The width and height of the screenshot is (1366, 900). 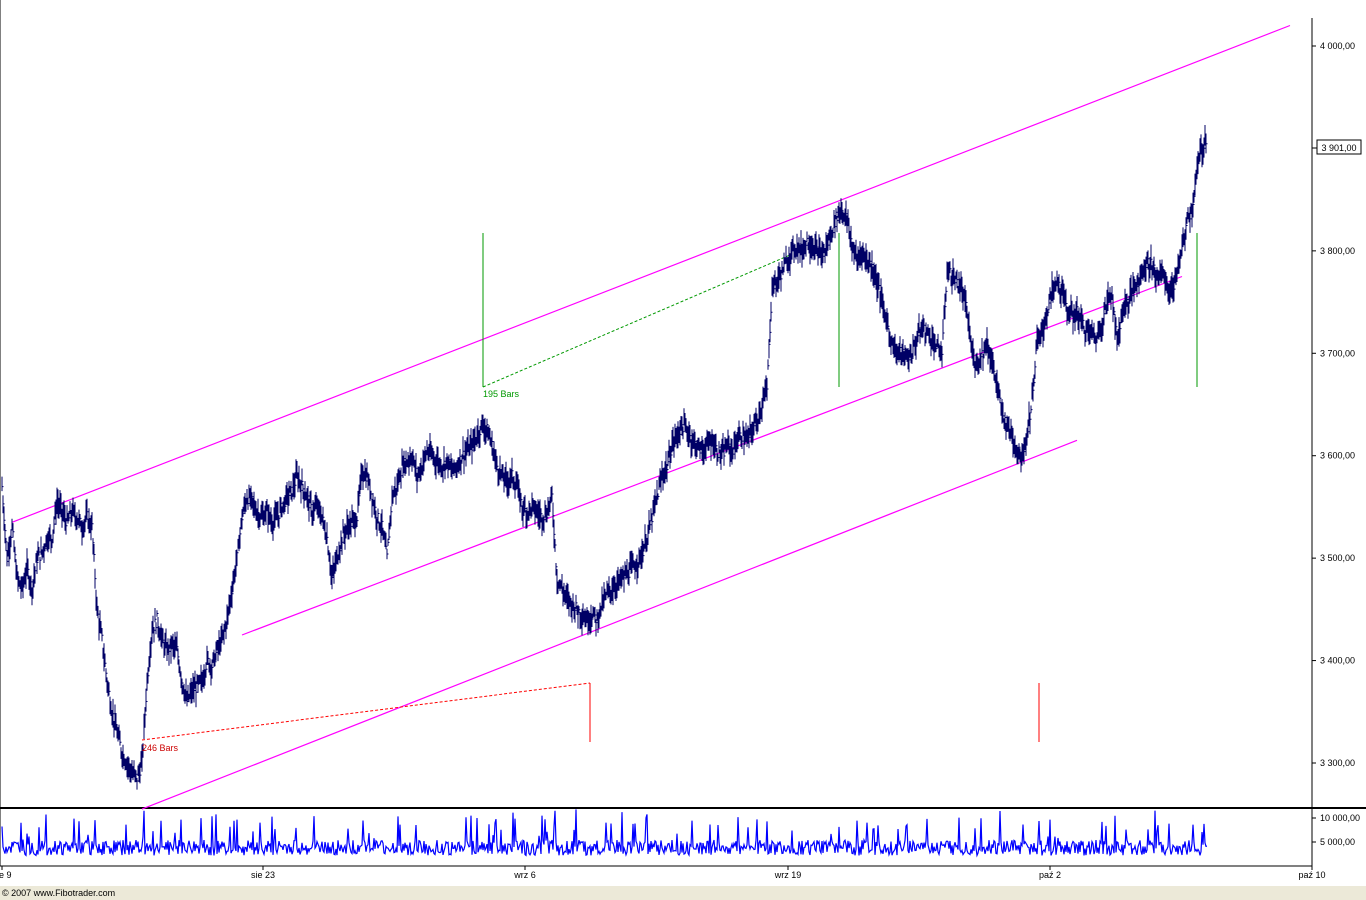 I want to click on volume-axis-ticks: 10 000,00 5 000,00, so click(x=1336, y=830).